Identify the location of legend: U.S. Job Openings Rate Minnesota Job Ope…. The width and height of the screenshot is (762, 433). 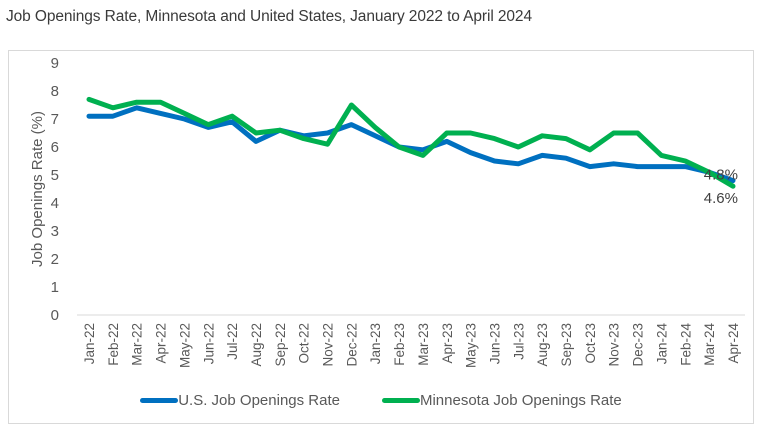
(381, 400).